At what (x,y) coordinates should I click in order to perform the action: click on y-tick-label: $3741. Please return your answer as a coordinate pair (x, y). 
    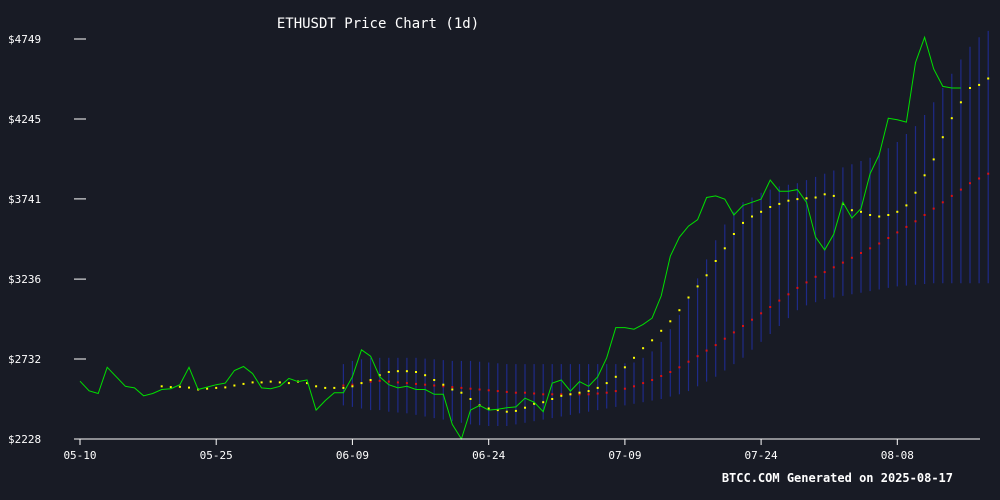
    Looking at the image, I should click on (24, 199).